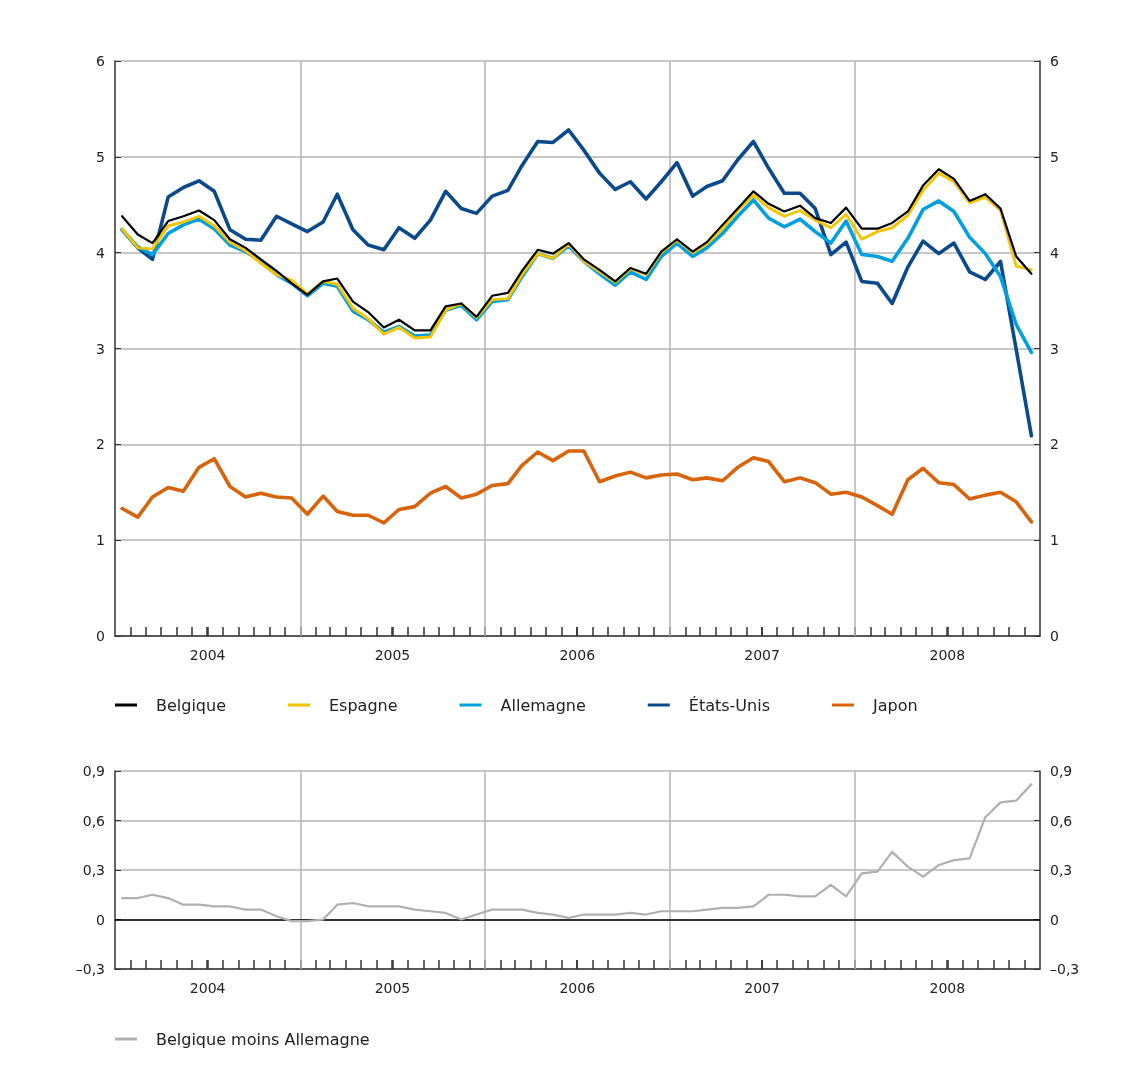 The height and width of the screenshot is (1080, 1131). Describe the element at coordinates (100, 348) in the screenshot. I see `y-tick-label: 3` at that location.